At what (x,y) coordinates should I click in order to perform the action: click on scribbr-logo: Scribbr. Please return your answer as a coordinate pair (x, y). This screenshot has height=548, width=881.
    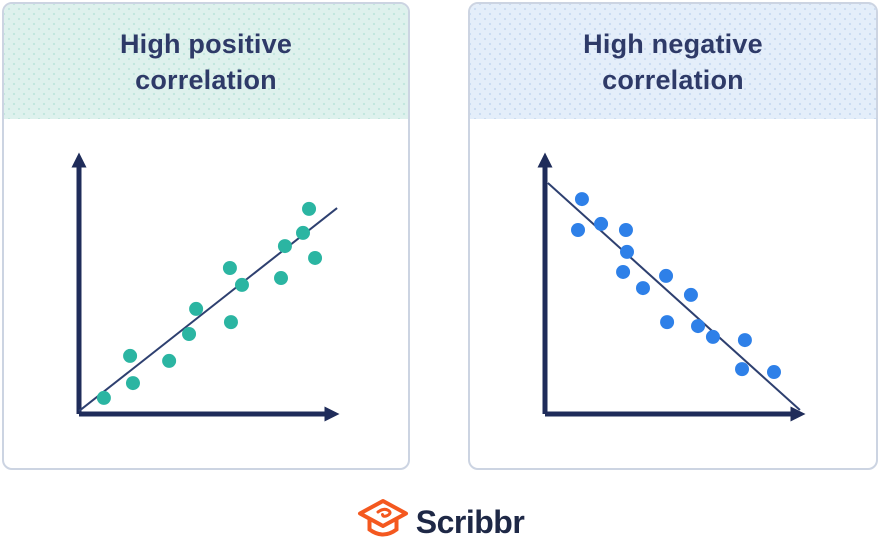
    Looking at the image, I should click on (440, 522).